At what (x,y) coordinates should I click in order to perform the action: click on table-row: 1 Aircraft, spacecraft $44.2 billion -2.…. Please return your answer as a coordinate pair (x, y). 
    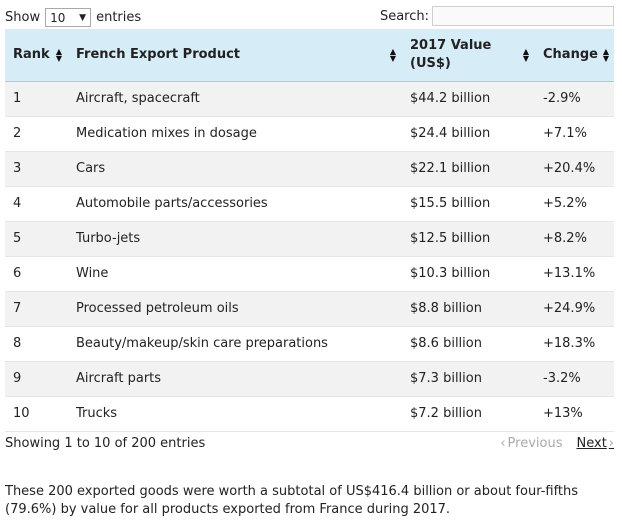
    Looking at the image, I should click on (309, 99).